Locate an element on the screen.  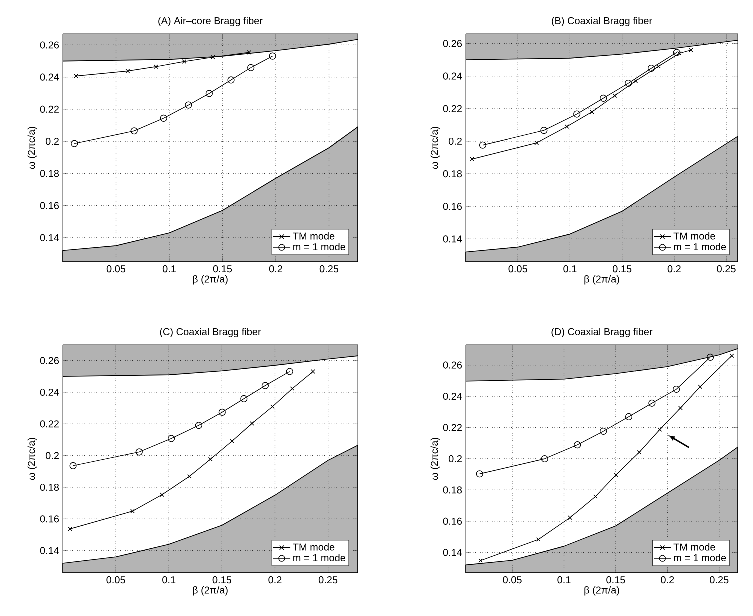
chart-title: (C) Coaxial Bragg fiber is located at coordinates (211, 333).